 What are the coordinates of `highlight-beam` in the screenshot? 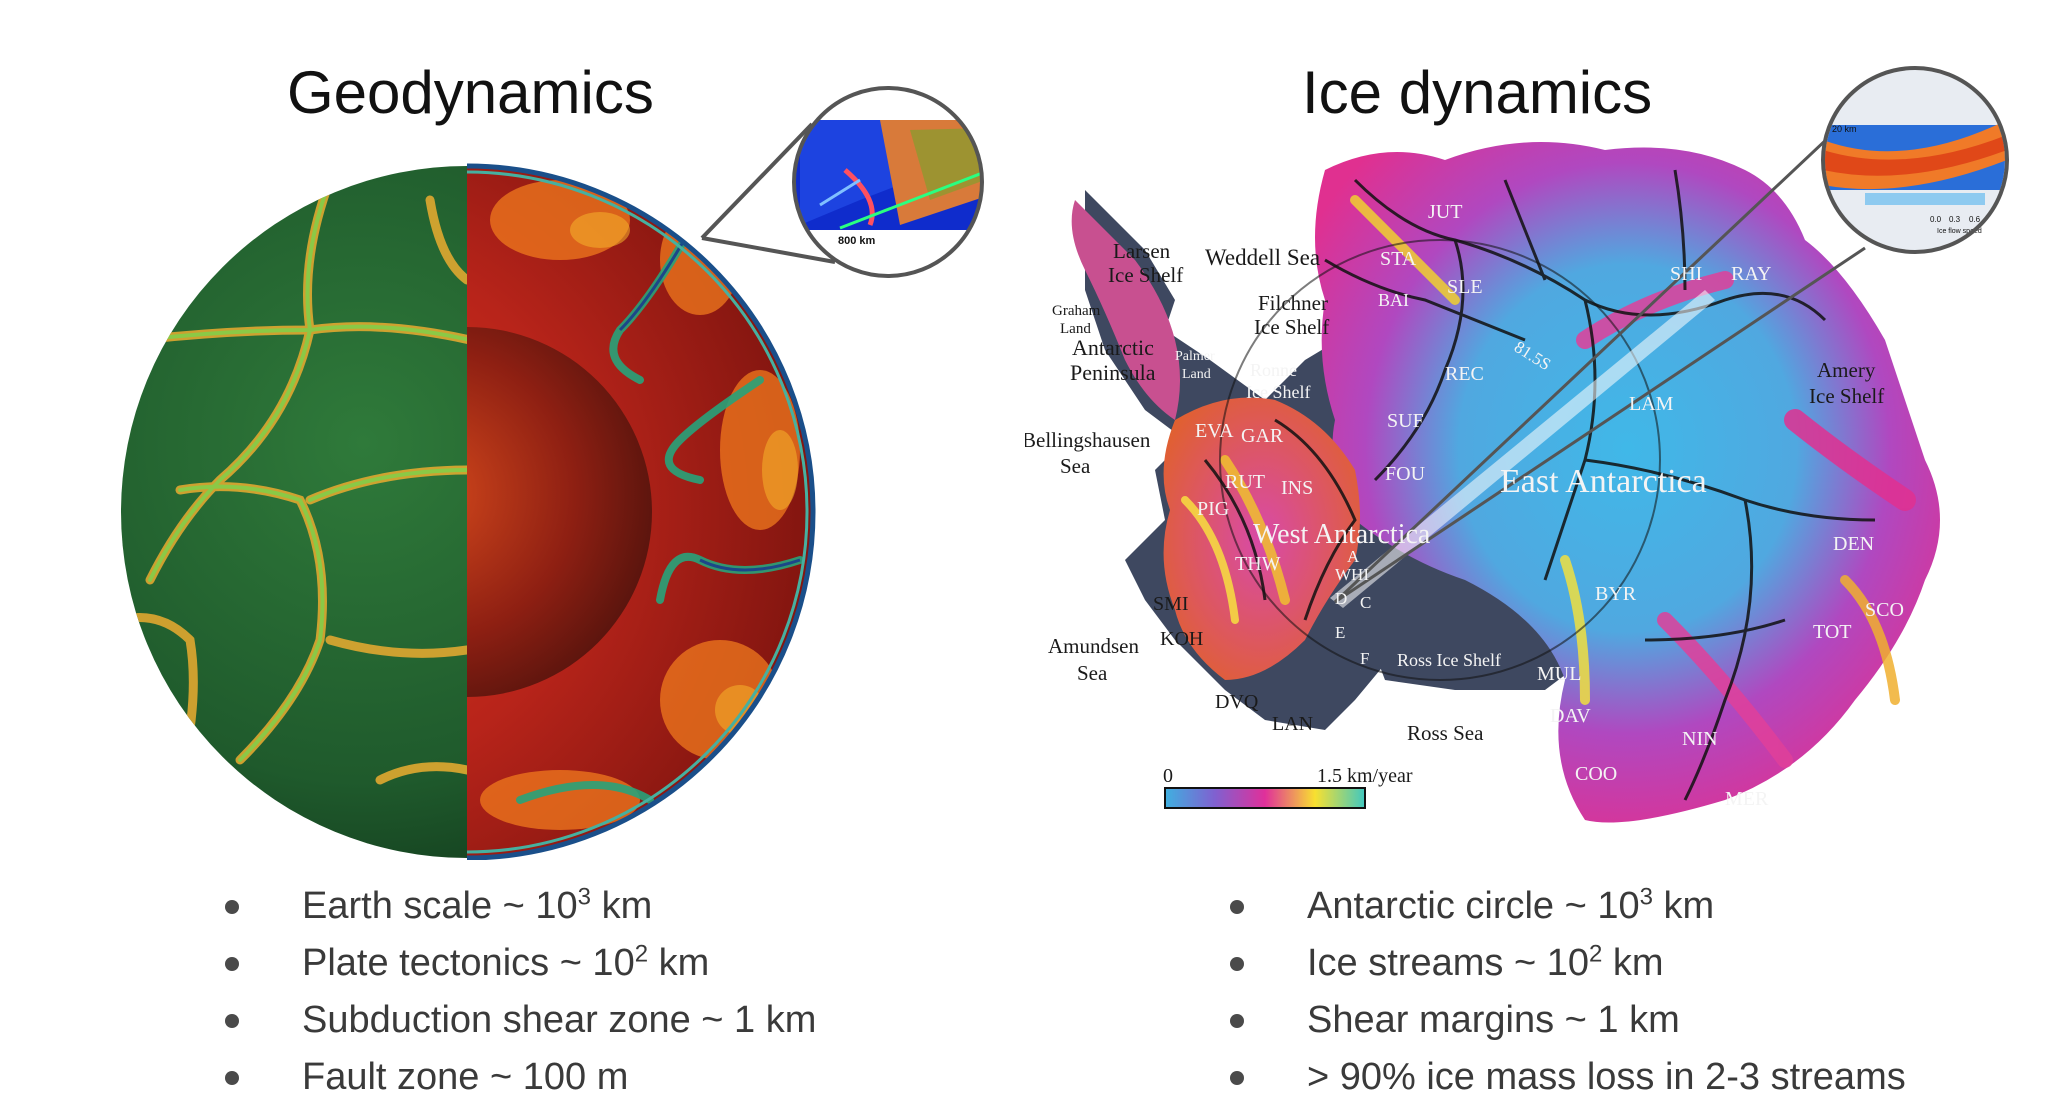 It's located at (1522, 449).